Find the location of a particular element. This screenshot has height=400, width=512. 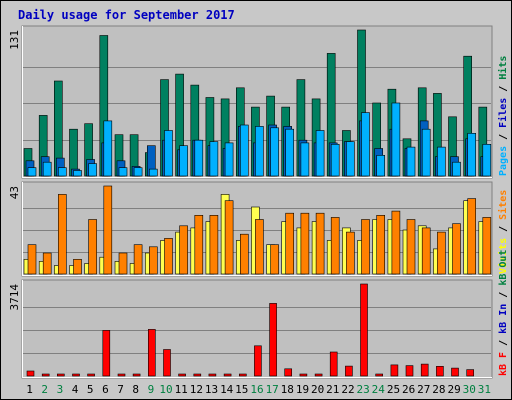

x-tick-label: 3 is located at coordinates (60, 389).